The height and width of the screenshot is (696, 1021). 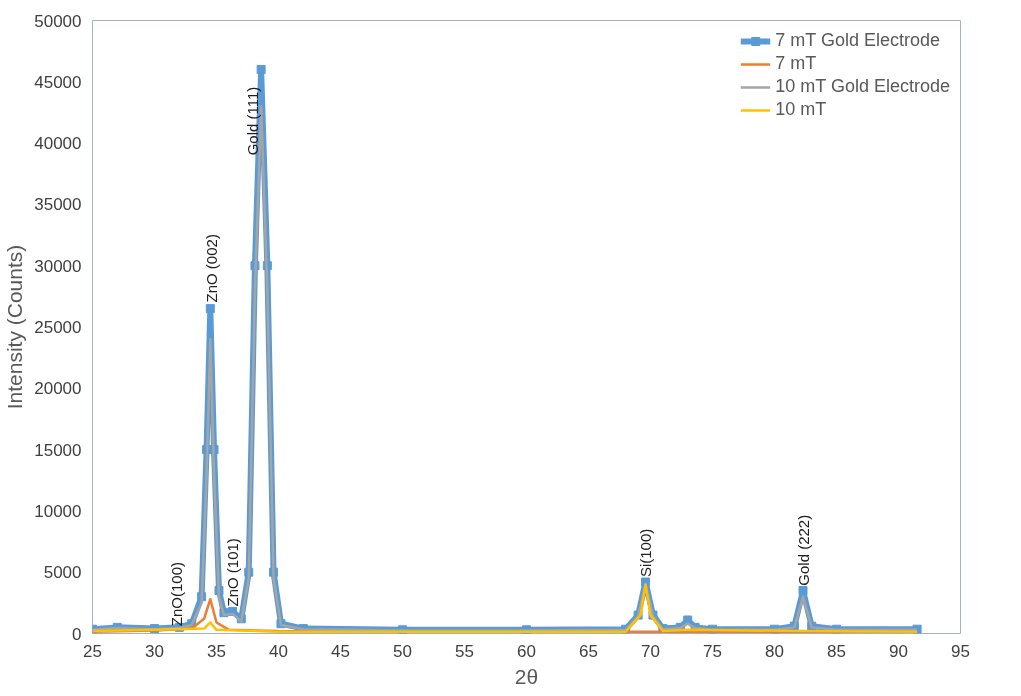 I want to click on annotation: Gold (222), so click(x=803, y=550).